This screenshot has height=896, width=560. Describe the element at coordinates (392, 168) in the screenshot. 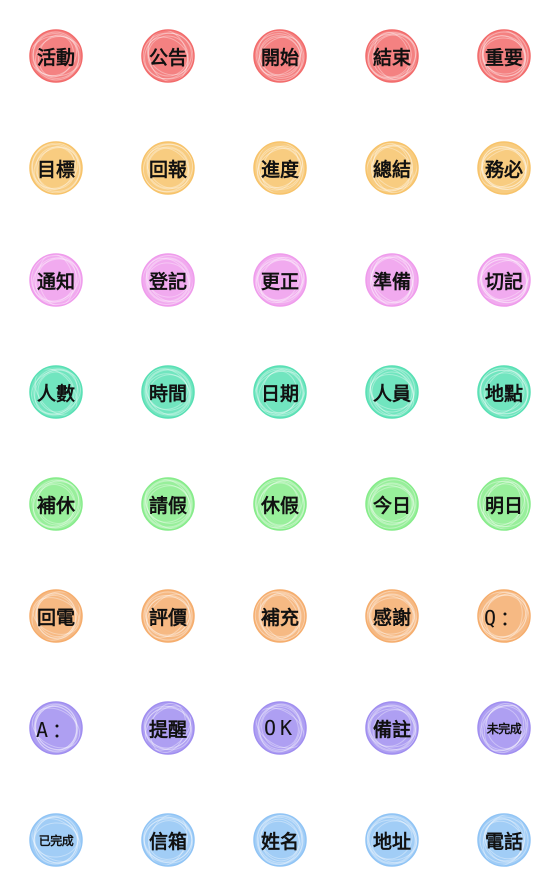

I see `sticker-item: 總結` at that location.